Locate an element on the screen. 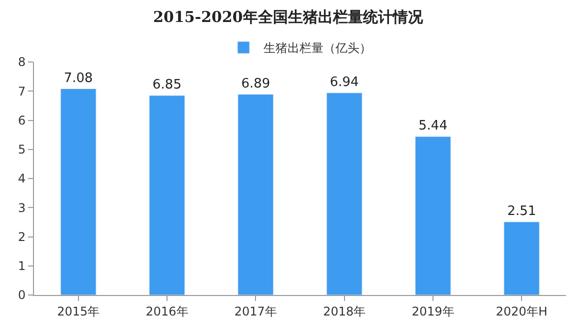 Image resolution: width=576 pixels, height=327 pixels. y-tick-label: 1 is located at coordinates (22, 266).